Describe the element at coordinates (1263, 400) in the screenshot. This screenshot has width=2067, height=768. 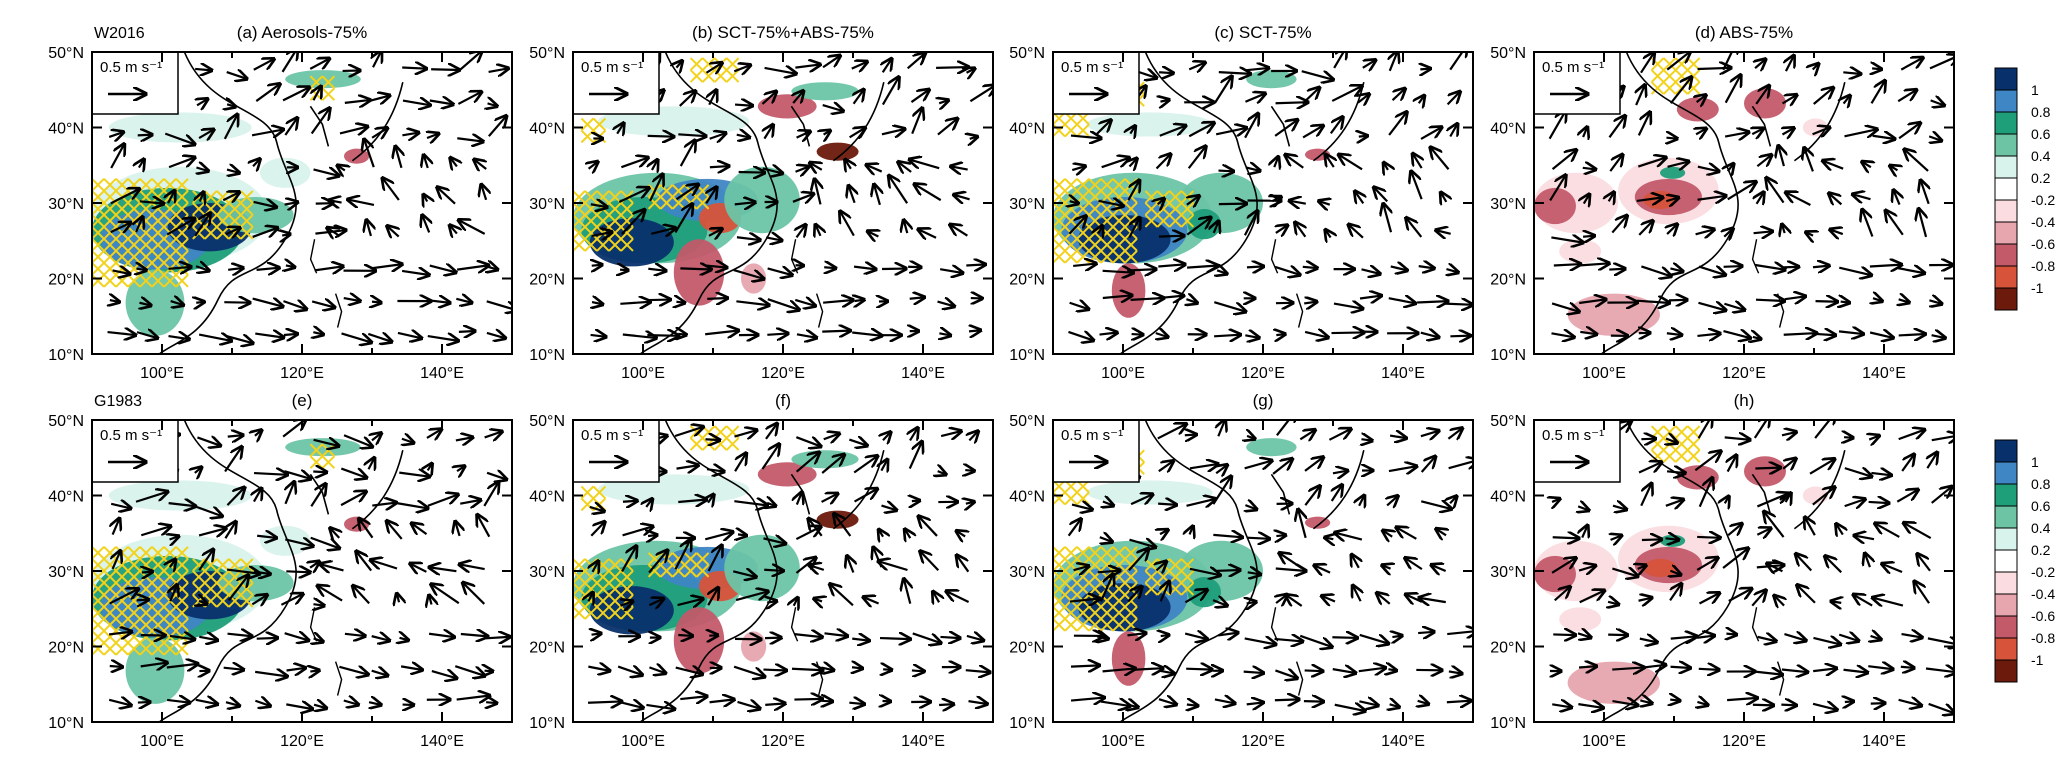
I see `panel-title: (g)` at that location.